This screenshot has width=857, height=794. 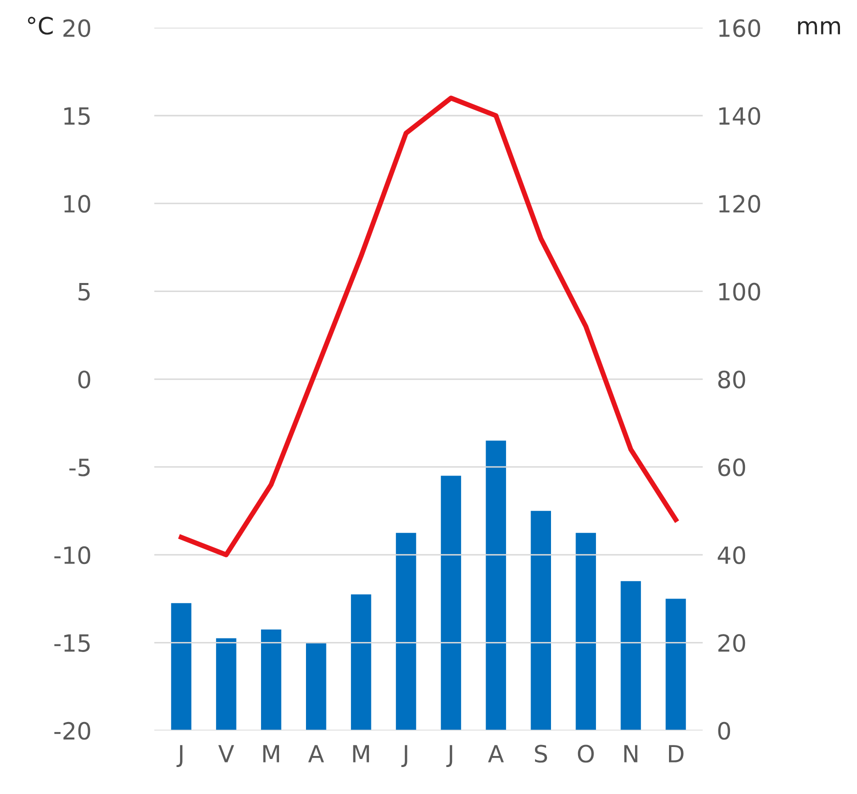 I want to click on x-tick-label: N, so click(x=631, y=753).